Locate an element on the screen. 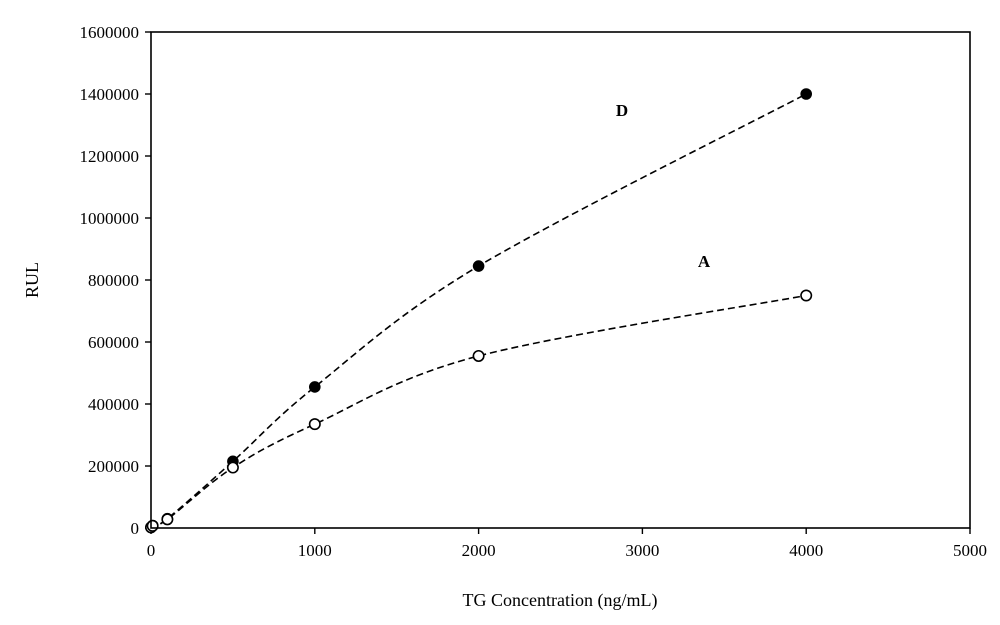 Image resolution: width=1000 pixels, height=625 pixels. y-tick-label: 400000 is located at coordinates (113, 404).